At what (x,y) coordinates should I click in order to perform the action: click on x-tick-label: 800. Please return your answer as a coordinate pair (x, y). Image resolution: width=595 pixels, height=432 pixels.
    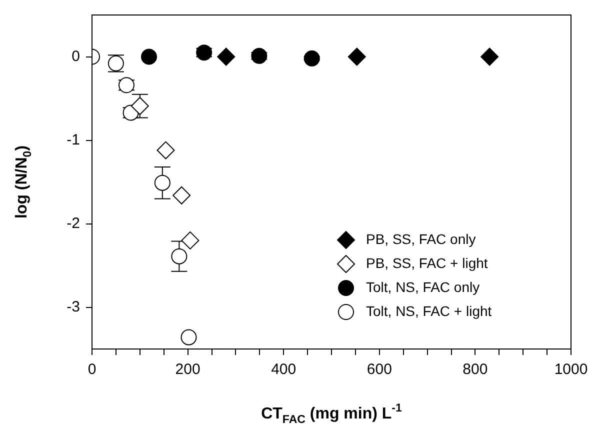
    Looking at the image, I should click on (475, 369).